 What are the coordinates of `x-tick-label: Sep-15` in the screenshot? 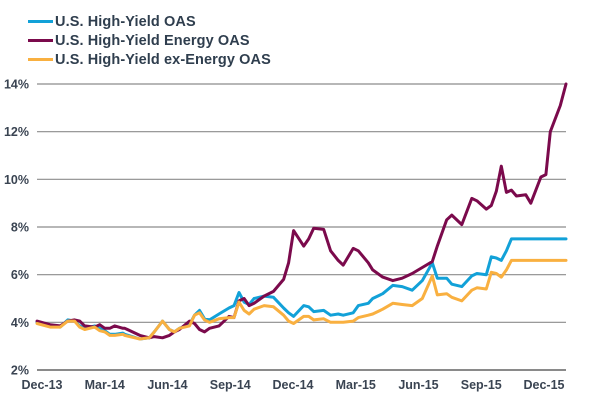 It's located at (481, 385).